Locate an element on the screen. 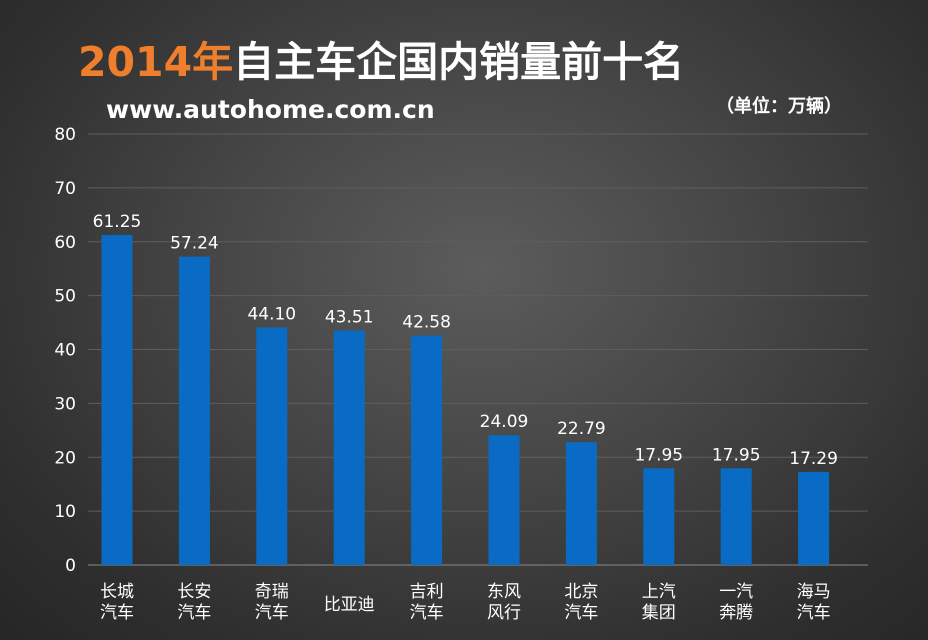  x-tick-label: 比亚迪 is located at coordinates (349, 605).